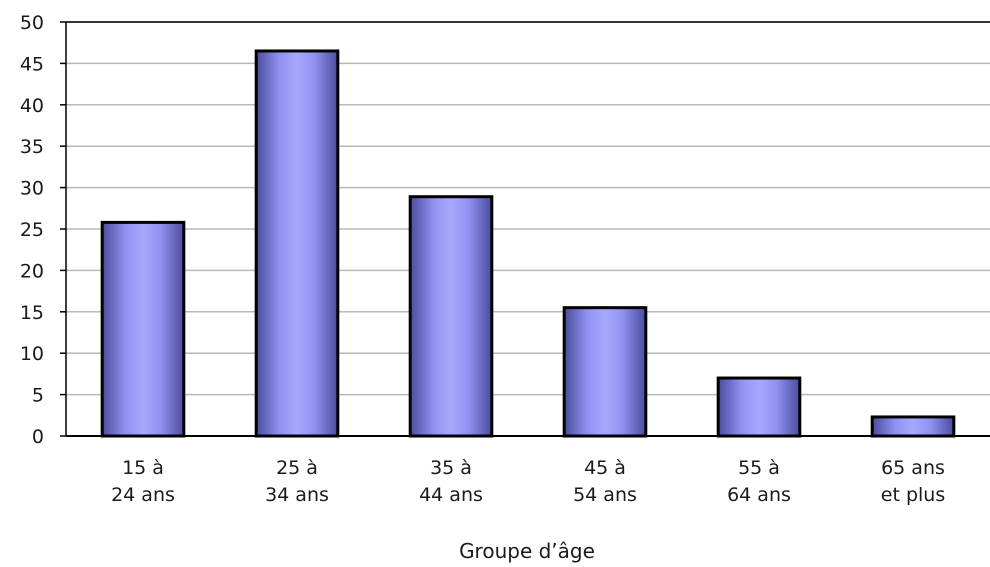  What do you see at coordinates (32, 23) in the screenshot?
I see `y-tick-label: 50` at bounding box center [32, 23].